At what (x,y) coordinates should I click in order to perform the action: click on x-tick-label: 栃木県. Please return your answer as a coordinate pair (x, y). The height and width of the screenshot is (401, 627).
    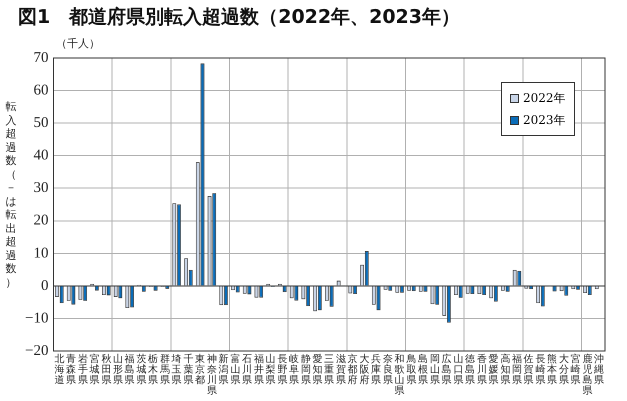
    Looking at the image, I should click on (153, 369).